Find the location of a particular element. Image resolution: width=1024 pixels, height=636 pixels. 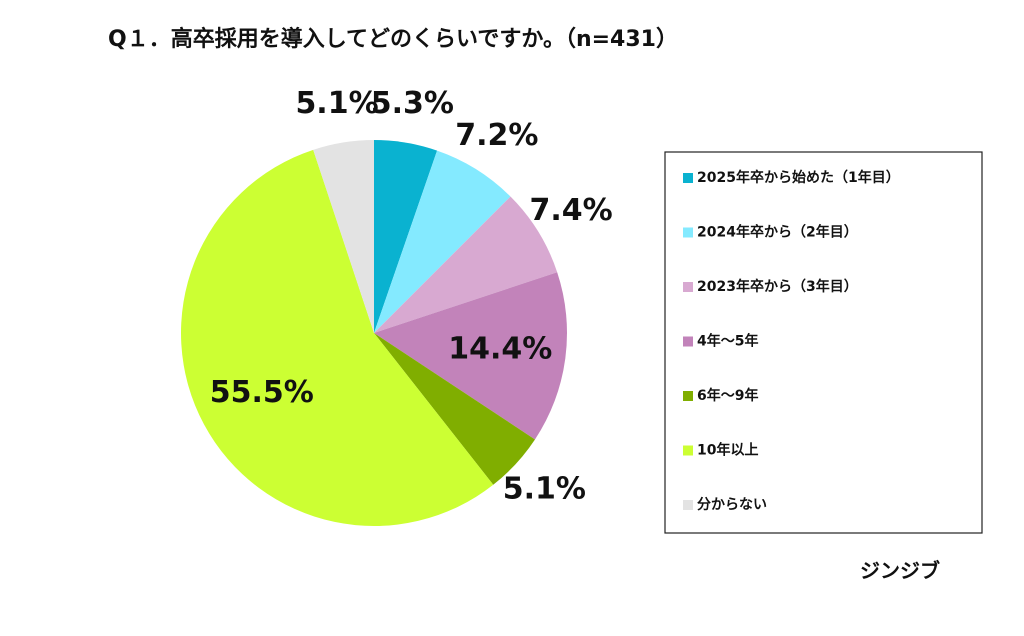

legend-label: 2023年卒から（3年目） is located at coordinates (777, 286).